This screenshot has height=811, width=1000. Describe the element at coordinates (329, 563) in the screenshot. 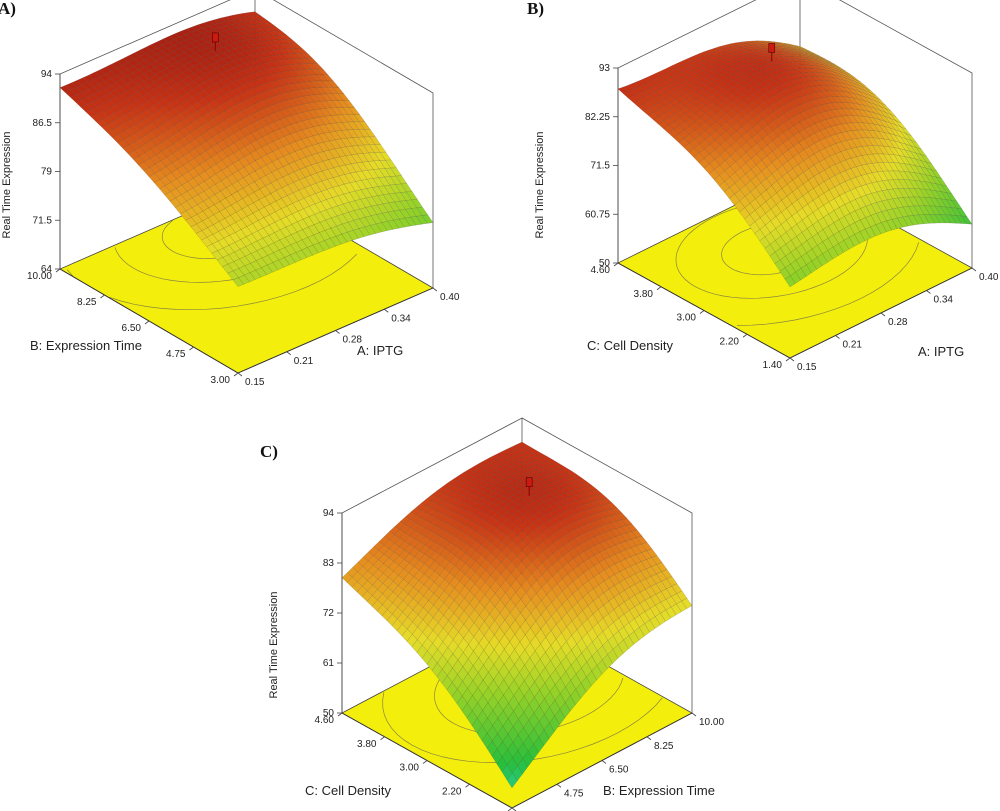

I see `z-tick-label: 83` at that location.